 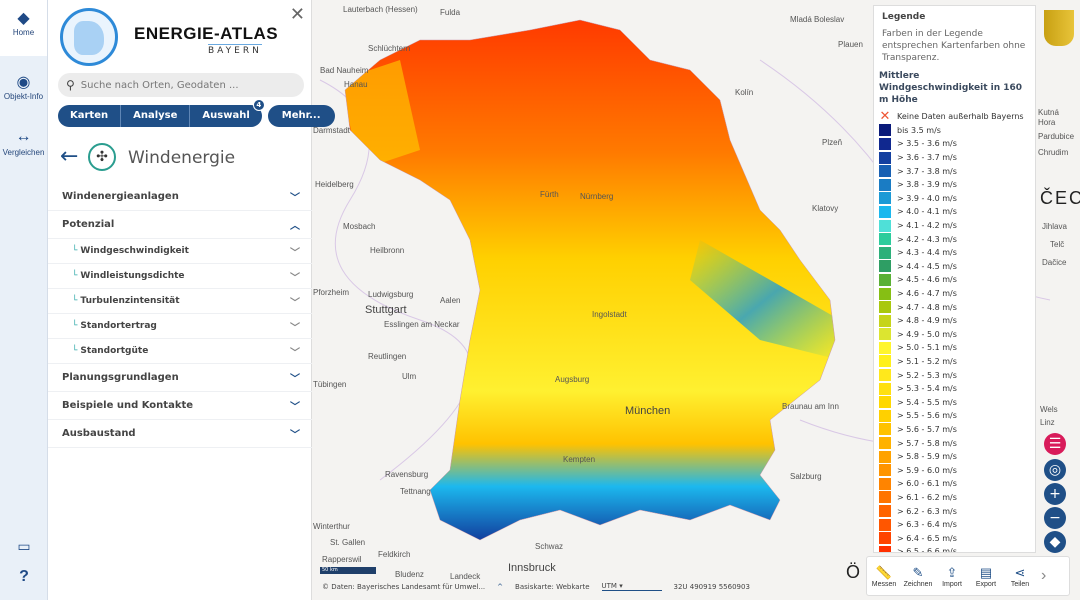 What do you see at coordinates (1056, 136) in the screenshot?
I see `map-place-label: Pardubice` at bounding box center [1056, 136].